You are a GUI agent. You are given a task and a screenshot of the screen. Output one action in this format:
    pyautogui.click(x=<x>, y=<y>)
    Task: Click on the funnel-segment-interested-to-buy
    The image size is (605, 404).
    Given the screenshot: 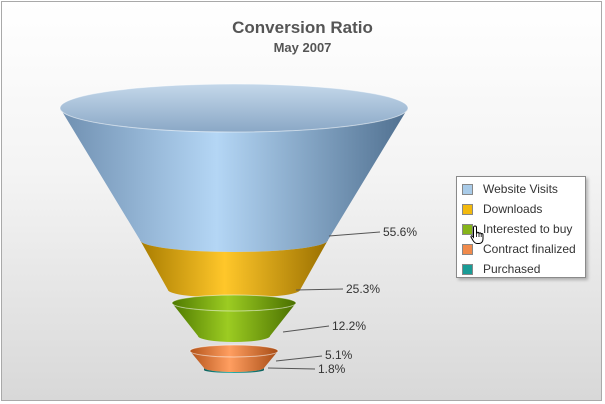 What is the action you would take?
    pyautogui.click(x=234, y=322)
    